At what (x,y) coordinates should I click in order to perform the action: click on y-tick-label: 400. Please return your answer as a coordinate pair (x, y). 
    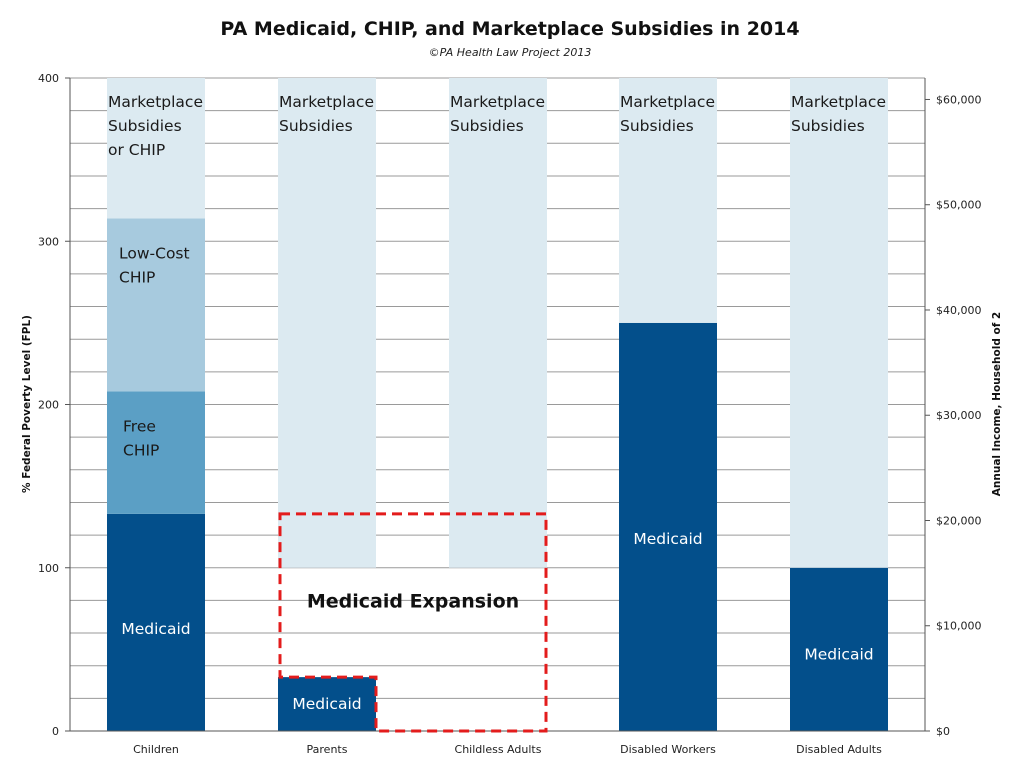
    Looking at the image, I should click on (48, 78).